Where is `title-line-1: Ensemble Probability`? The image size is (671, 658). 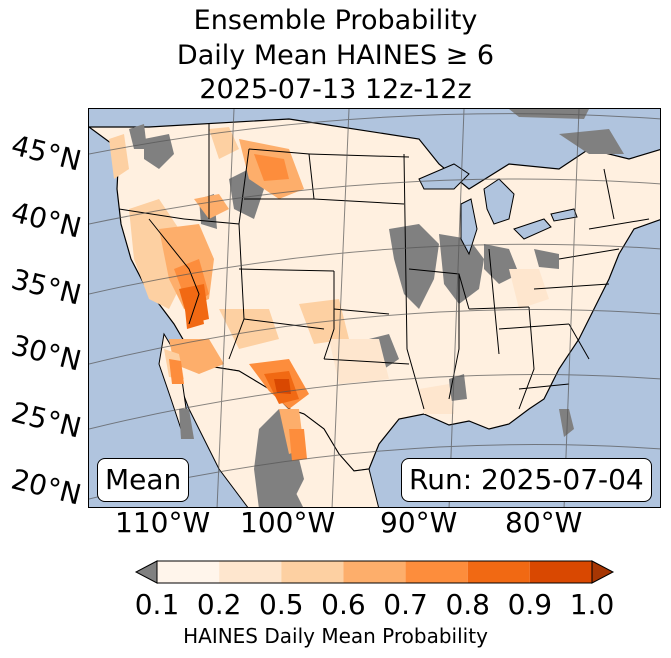
title-line-1: Ensemble Probability is located at coordinates (335, 20).